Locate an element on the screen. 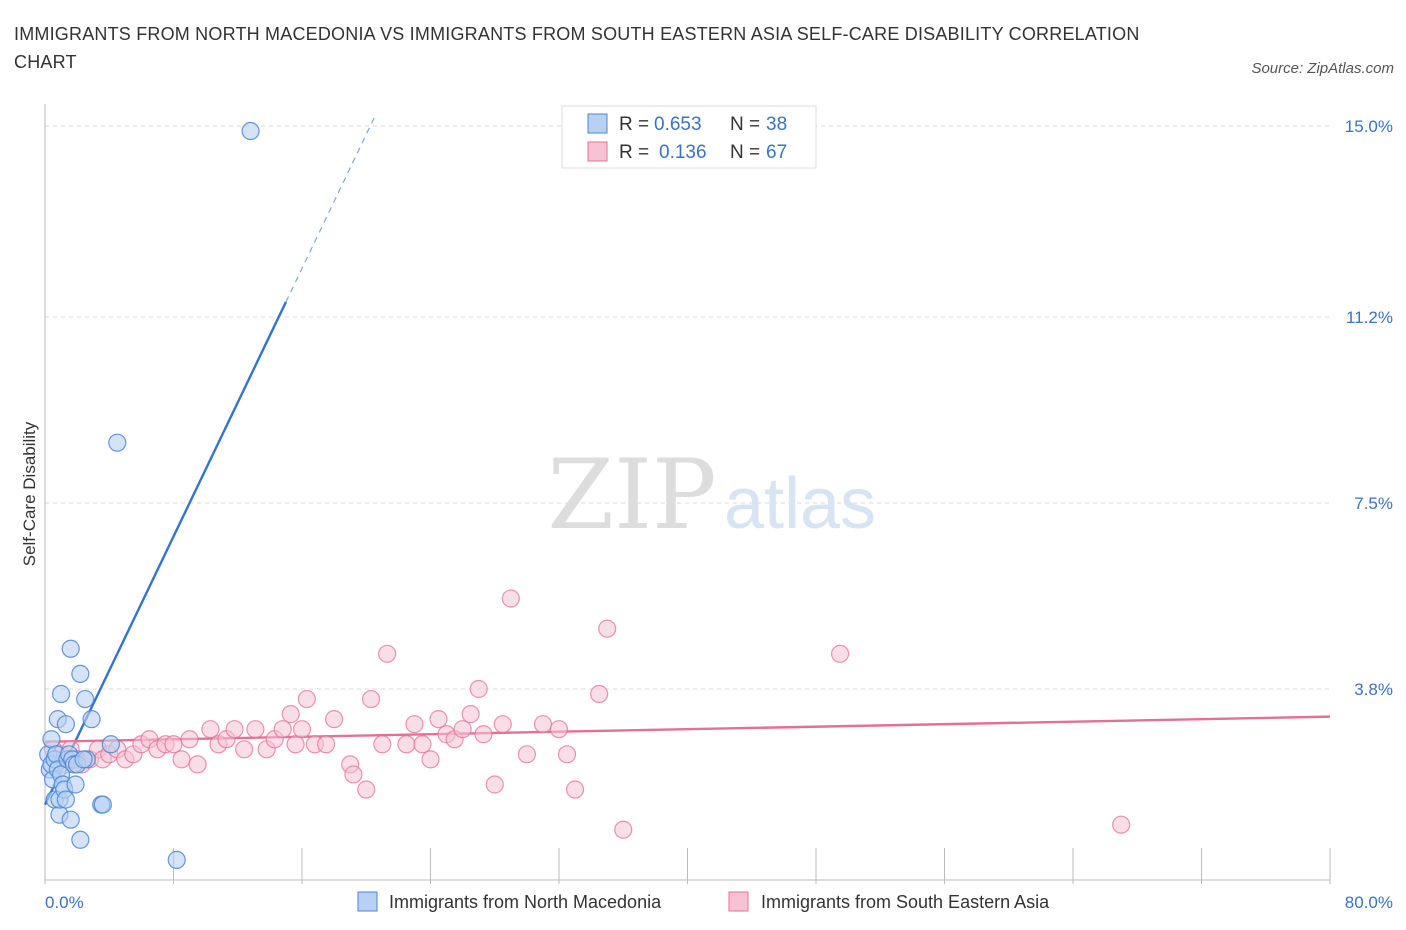  watermark: ZIP atlas is located at coordinates (711, 495).